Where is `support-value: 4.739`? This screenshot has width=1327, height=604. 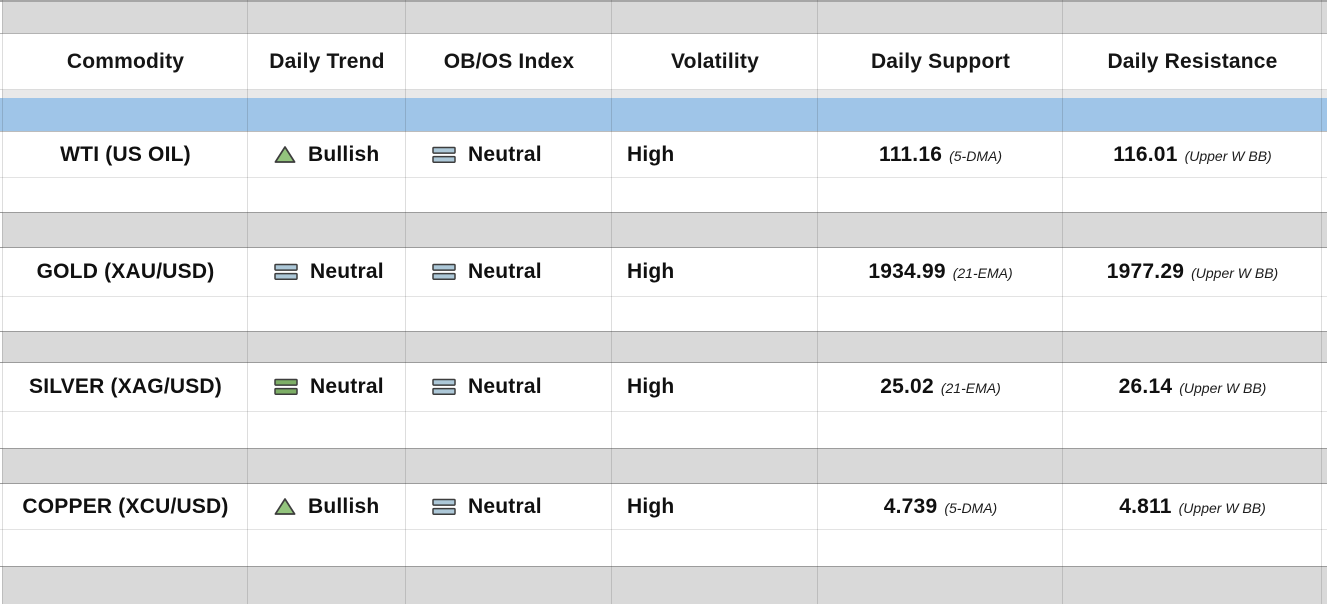
support-value: 4.739 is located at coordinates (910, 506).